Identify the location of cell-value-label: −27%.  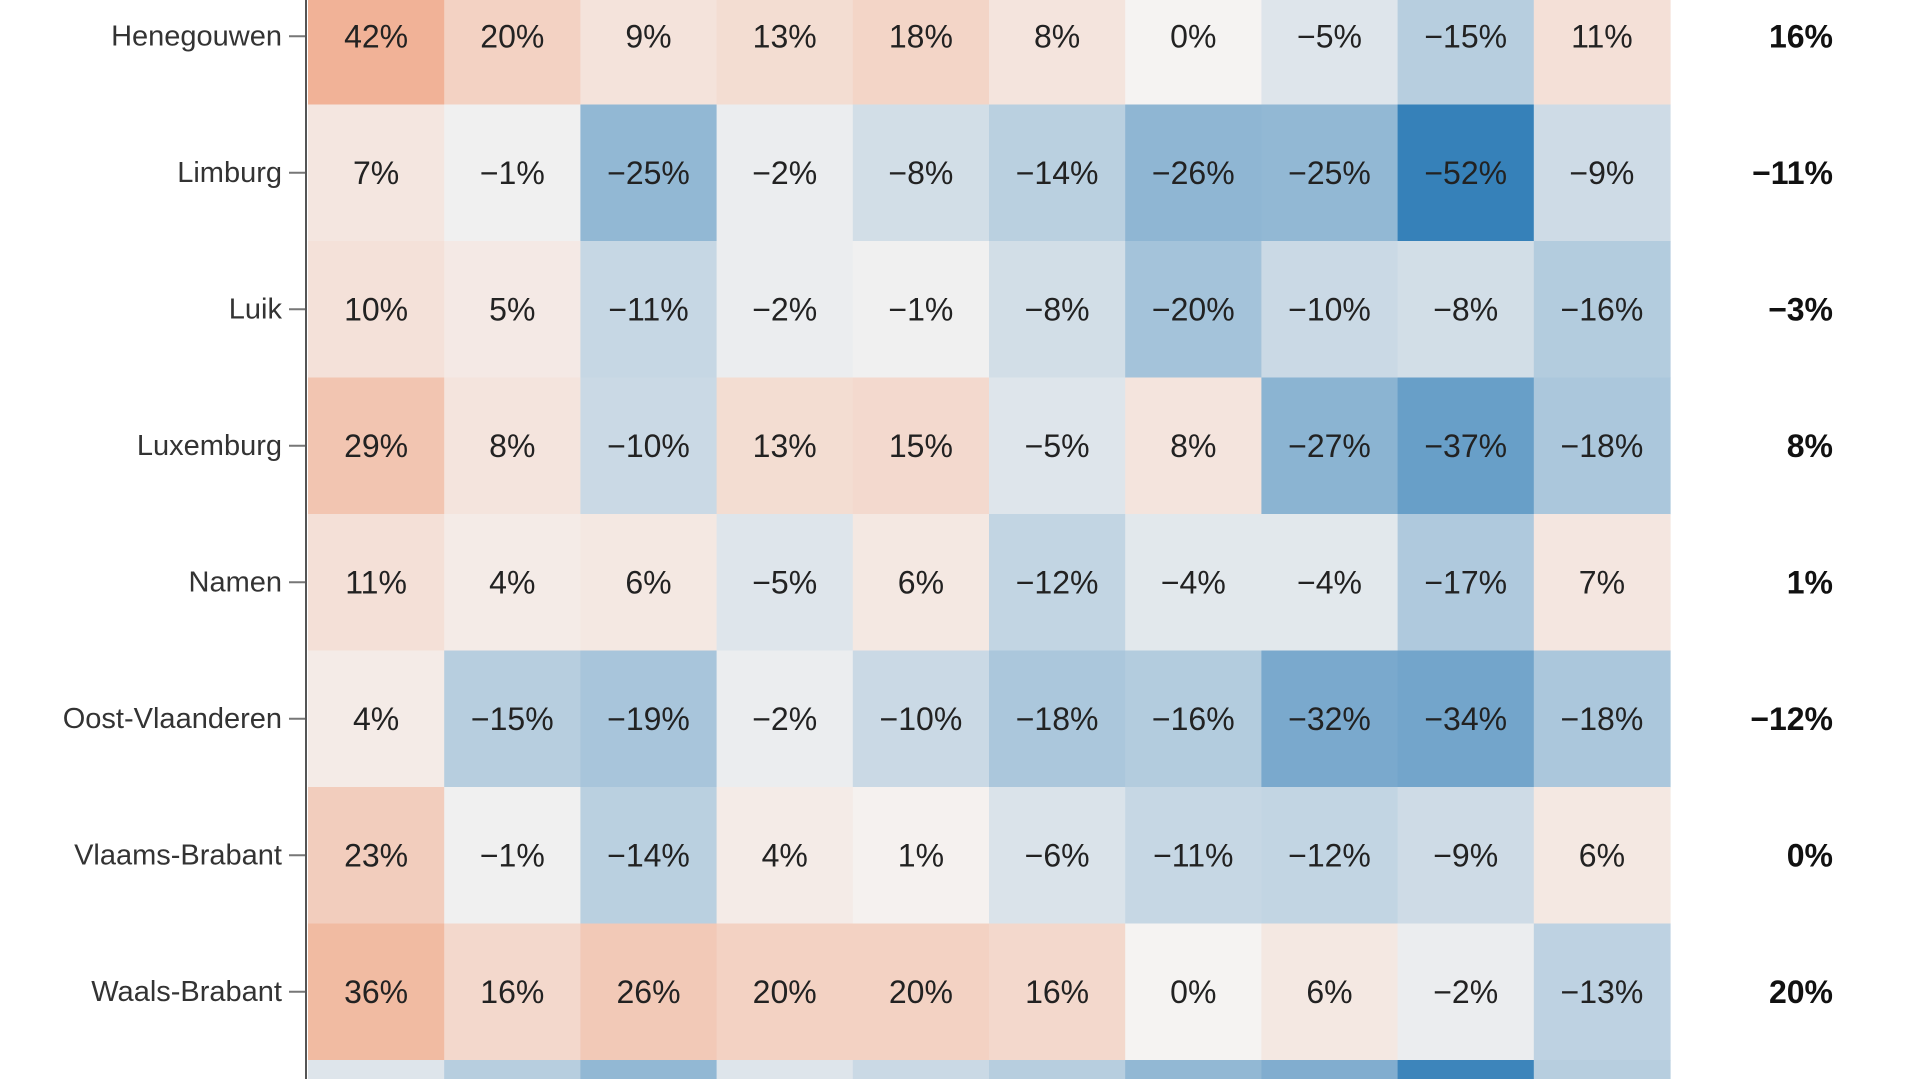
(1329, 446).